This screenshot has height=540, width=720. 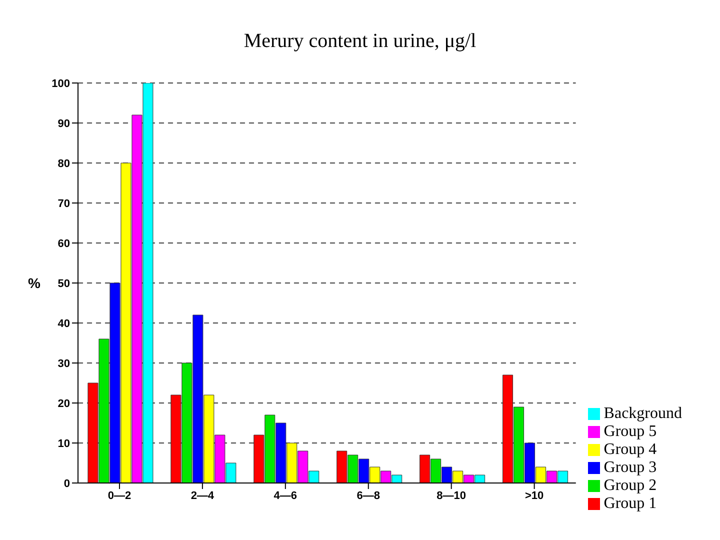 I want to click on y-axis-title: %, so click(x=34, y=282).